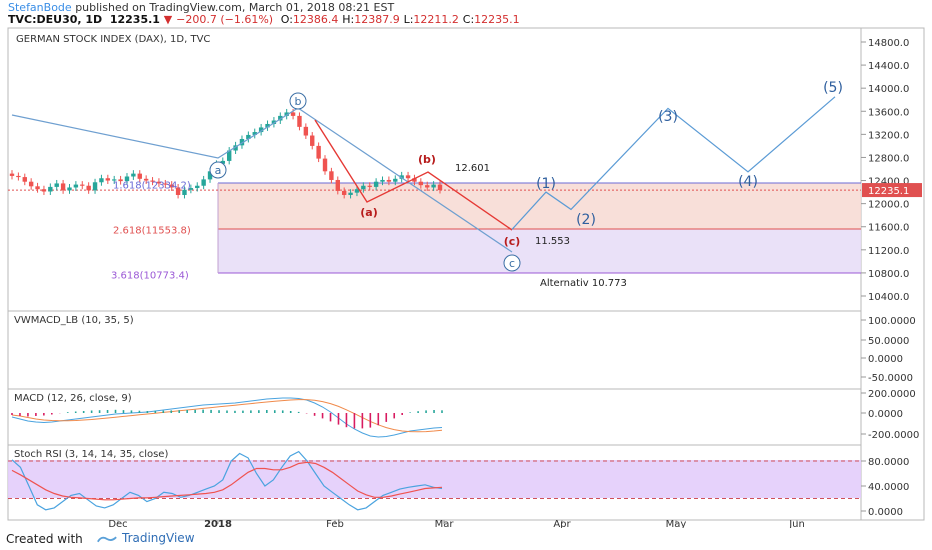 The width and height of the screenshot is (932, 550). I want to click on tradingview-logo-icon, so click(107, 539).